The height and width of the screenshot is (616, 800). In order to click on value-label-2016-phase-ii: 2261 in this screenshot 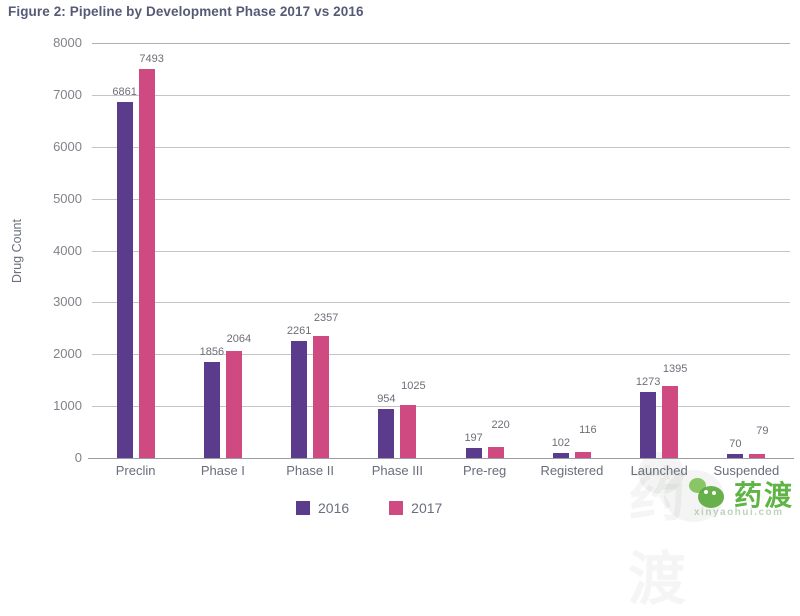, I will do `click(299, 330)`.